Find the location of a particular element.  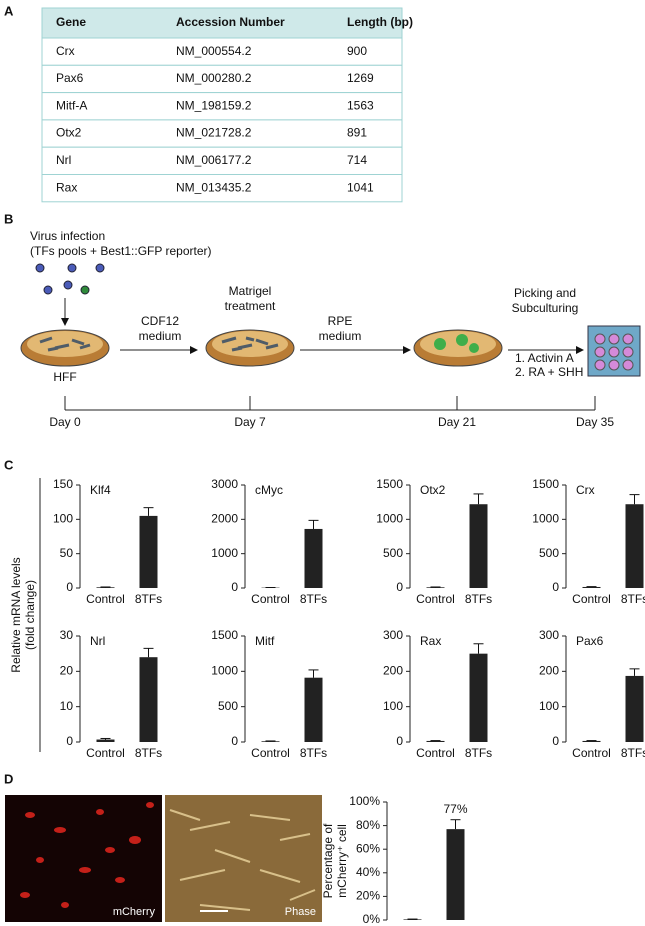

table-header-bg is located at coordinates (222, 23).